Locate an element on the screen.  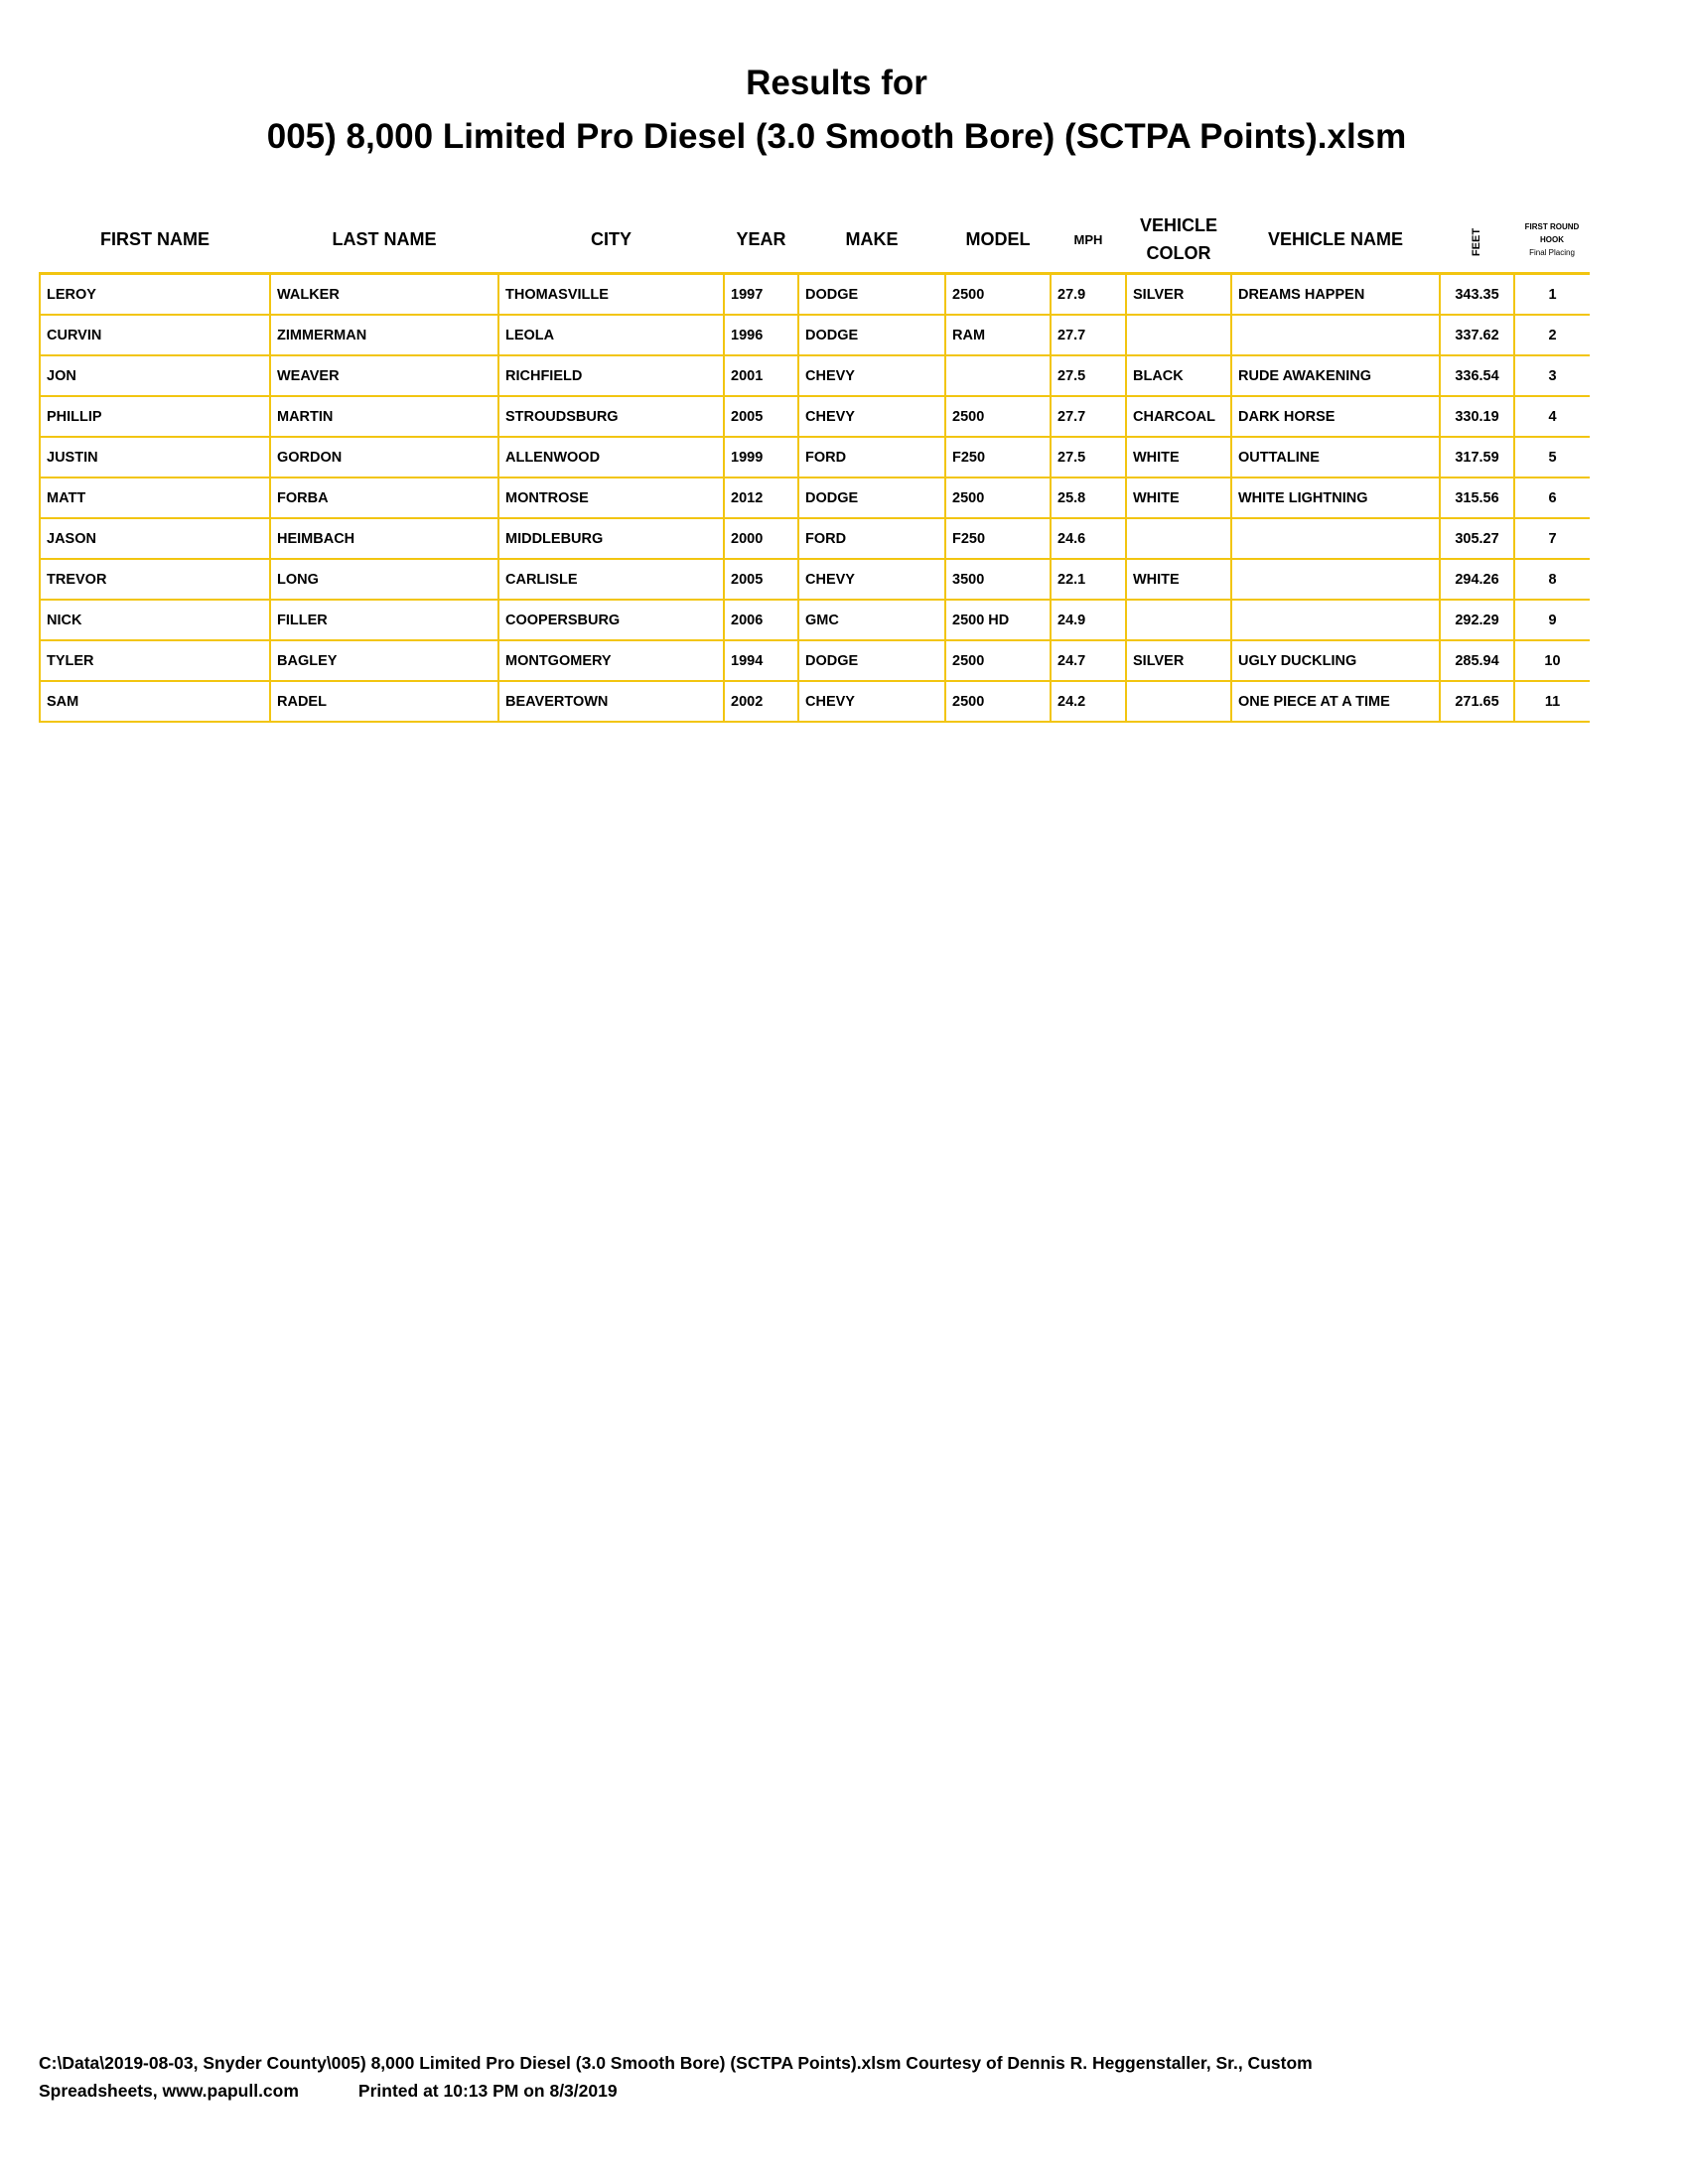
cell-vehicle-name: RUDE AWAKENING is located at coordinates (1335, 375).